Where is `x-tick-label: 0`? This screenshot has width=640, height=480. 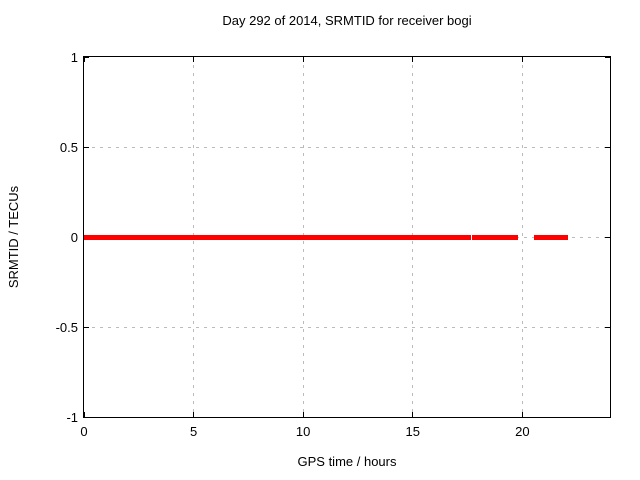
x-tick-label: 0 is located at coordinates (84, 431).